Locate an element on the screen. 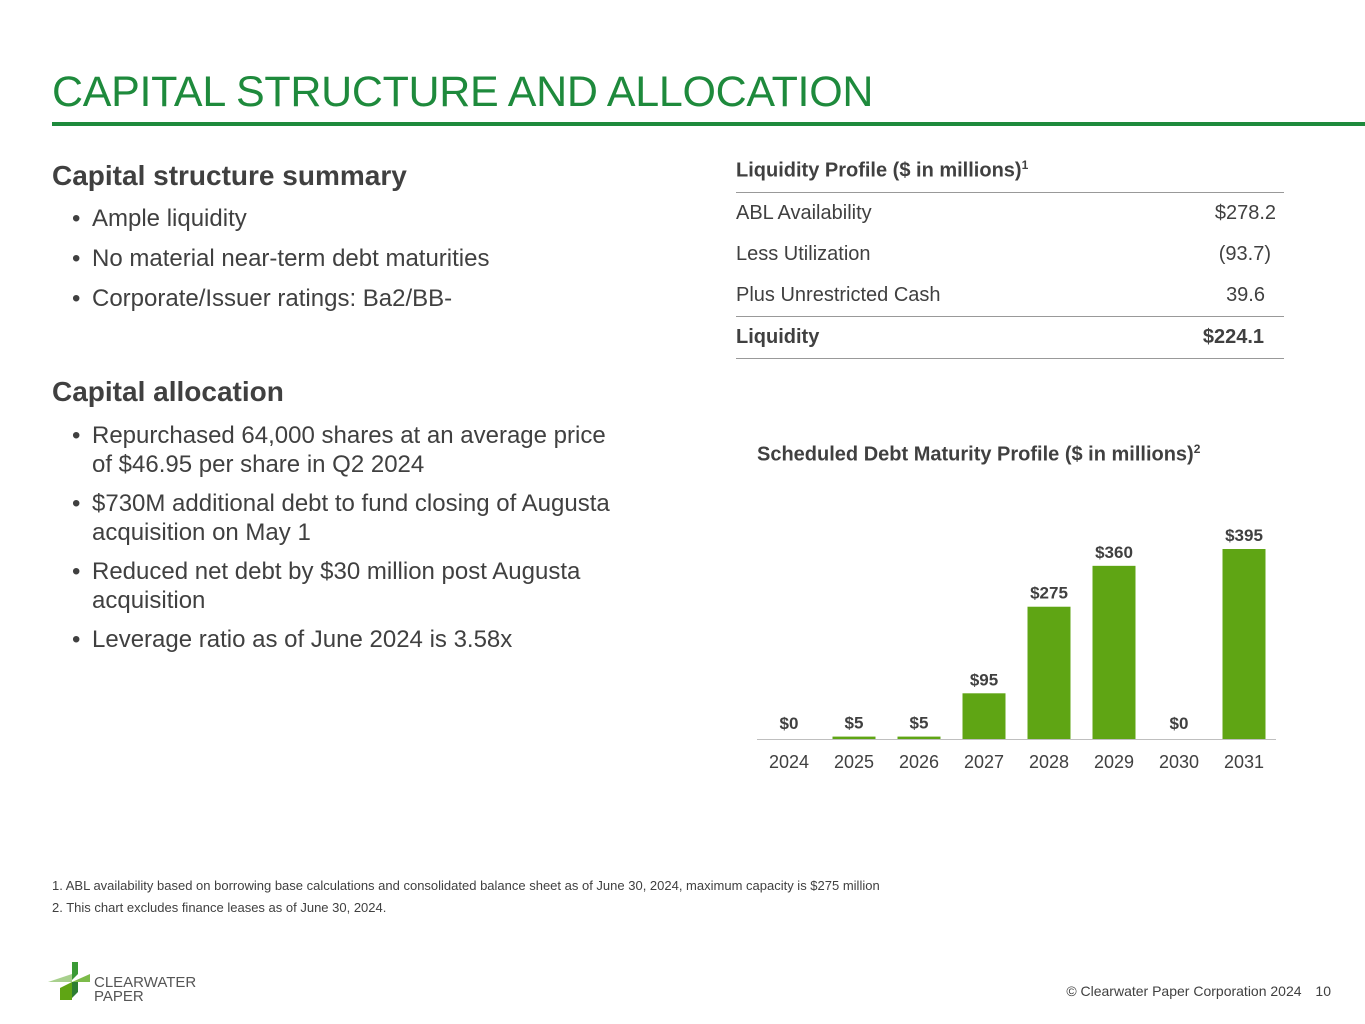  allocation-heading: Capital allocation is located at coordinates (168, 391).